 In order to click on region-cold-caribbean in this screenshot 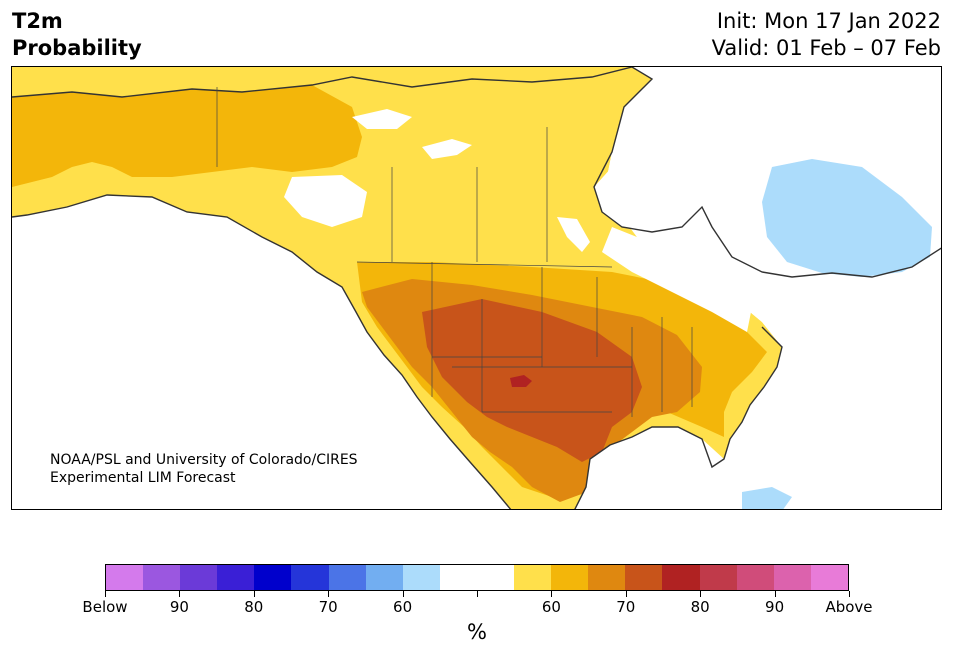, I will do `click(767, 498)`.